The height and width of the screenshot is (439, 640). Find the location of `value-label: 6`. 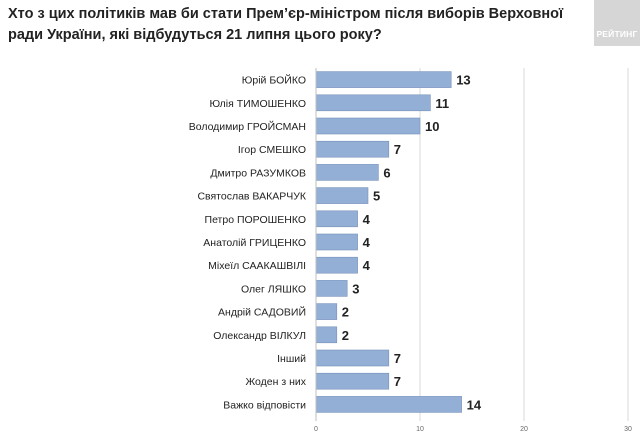

value-label: 6 is located at coordinates (386, 172).